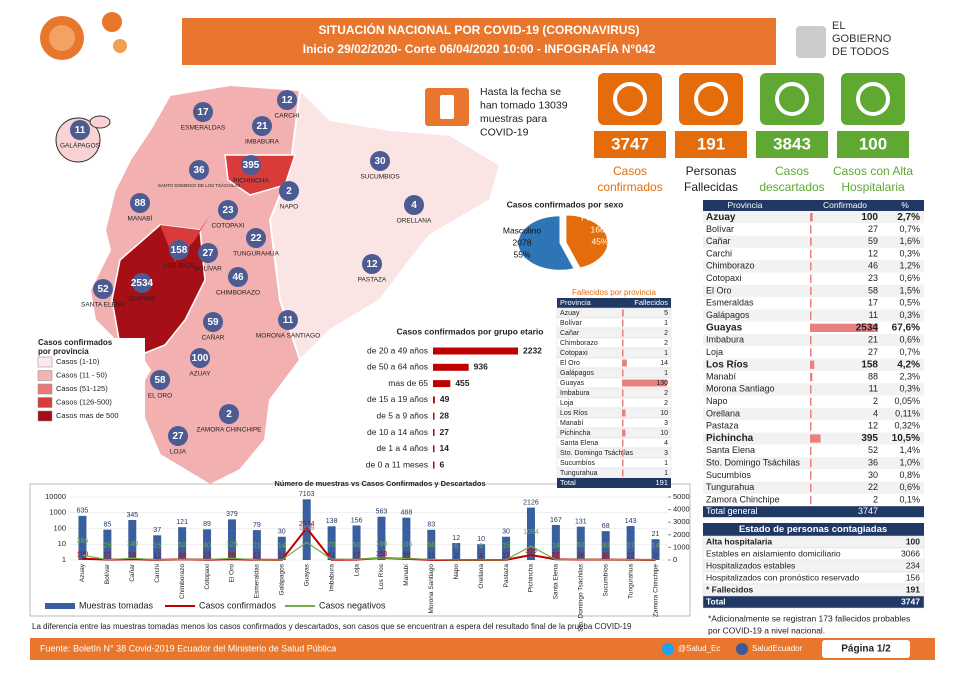  Describe the element at coordinates (380, 177) in the screenshot. I see `province-name: SUCUMBIOS` at that location.